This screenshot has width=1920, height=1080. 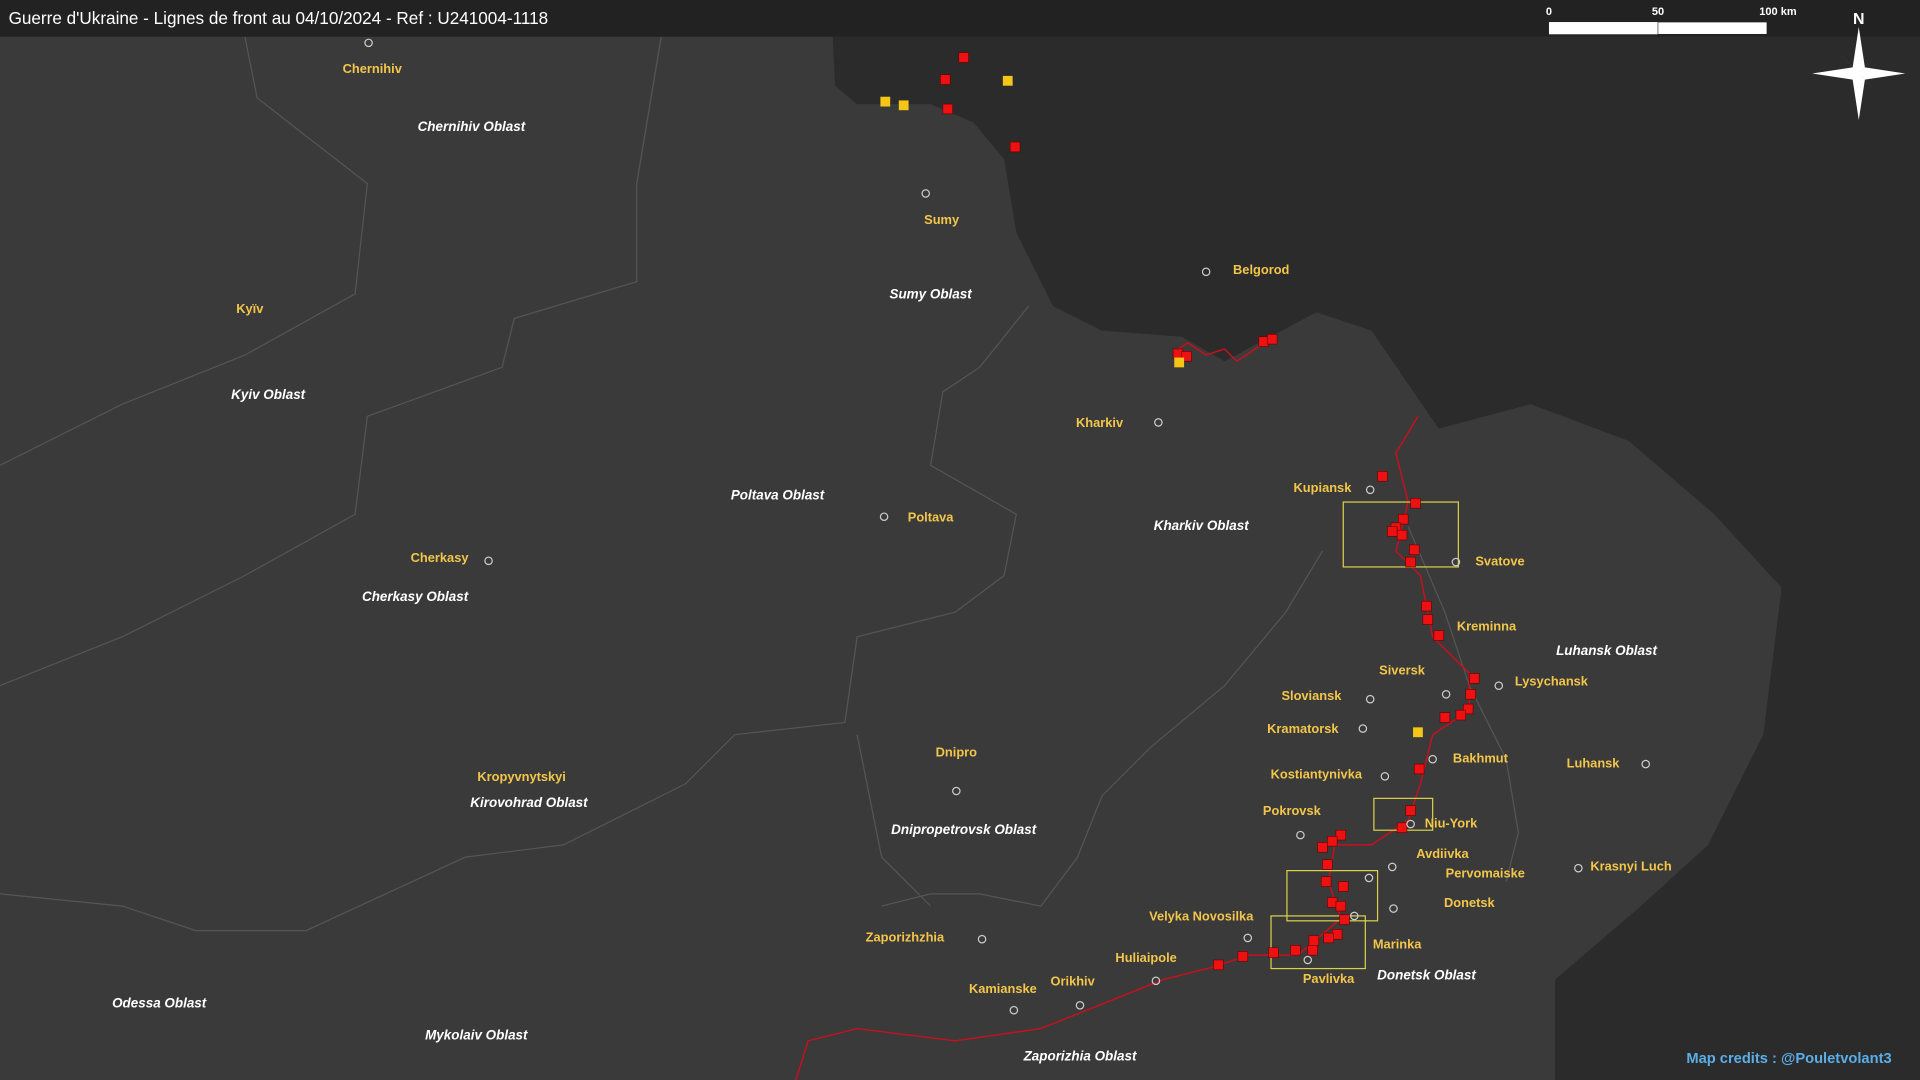 What do you see at coordinates (1329, 978) in the screenshot?
I see `city-label: Pavlivka` at bounding box center [1329, 978].